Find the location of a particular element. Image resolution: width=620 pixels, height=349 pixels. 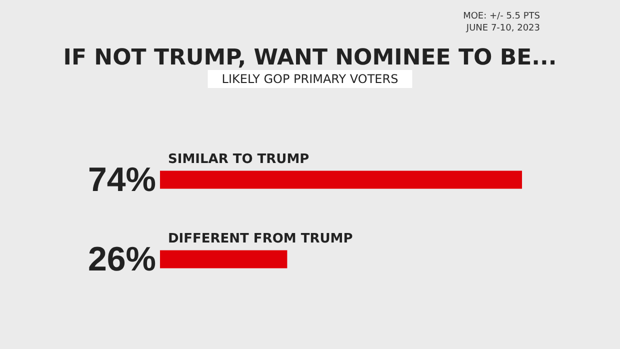

text: MOE: +/- 5.5 PTS is located at coordinates (501, 17).